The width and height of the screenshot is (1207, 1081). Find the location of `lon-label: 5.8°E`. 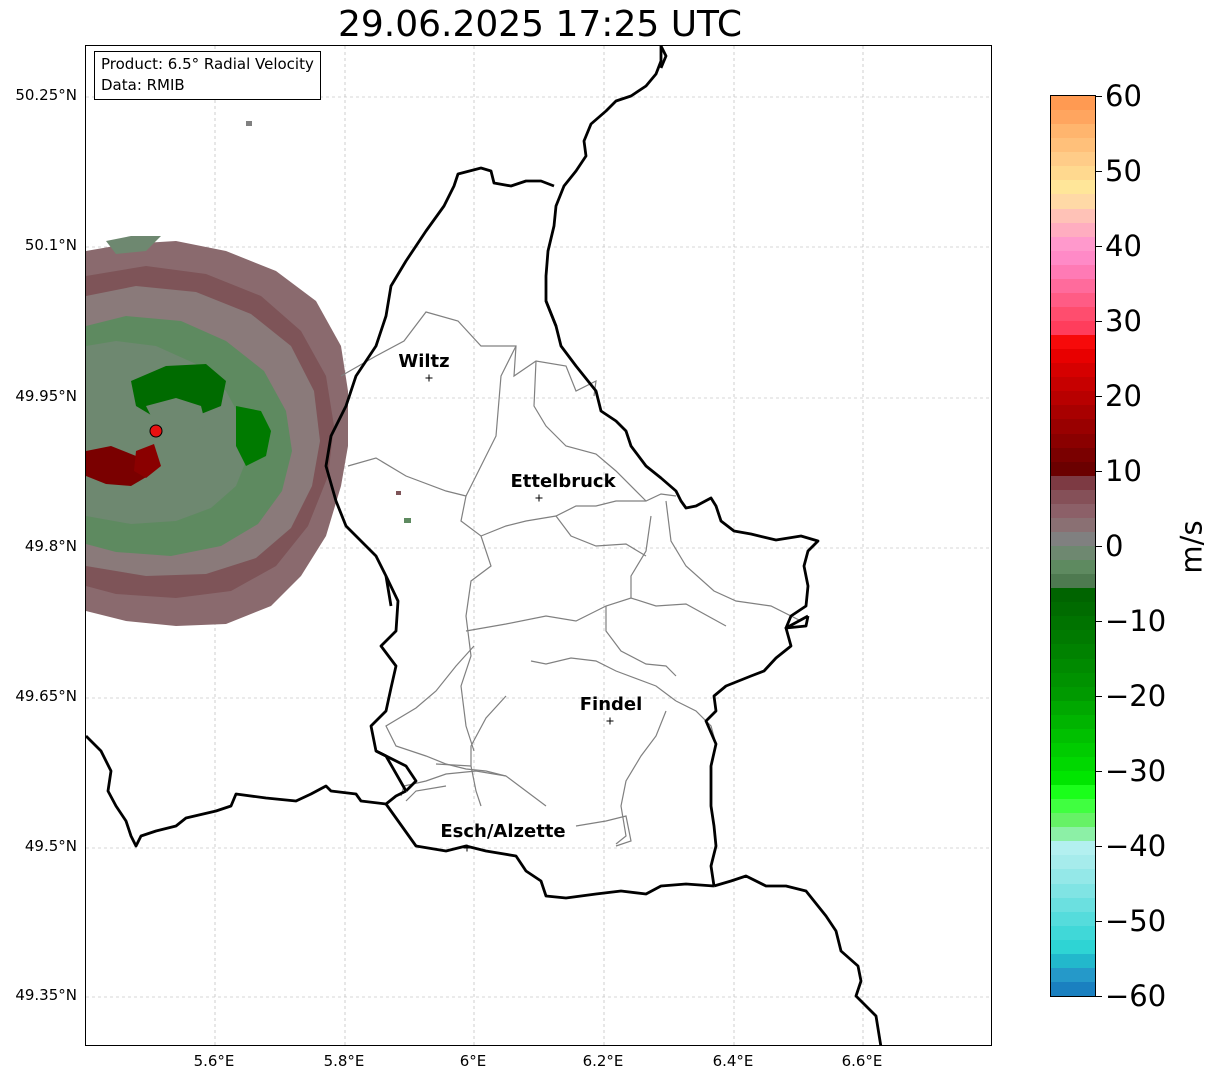

lon-label: 5.8°E is located at coordinates (344, 1061).